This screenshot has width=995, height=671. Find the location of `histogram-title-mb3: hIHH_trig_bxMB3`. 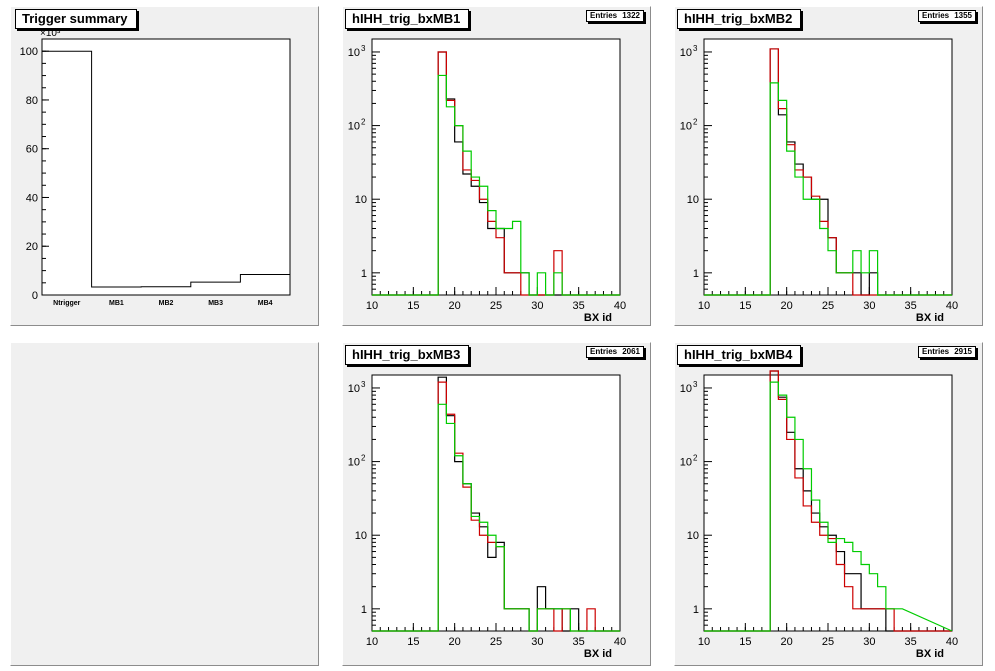

histogram-title-mb3: hIHH_trig_bxMB3 is located at coordinates (407, 355).